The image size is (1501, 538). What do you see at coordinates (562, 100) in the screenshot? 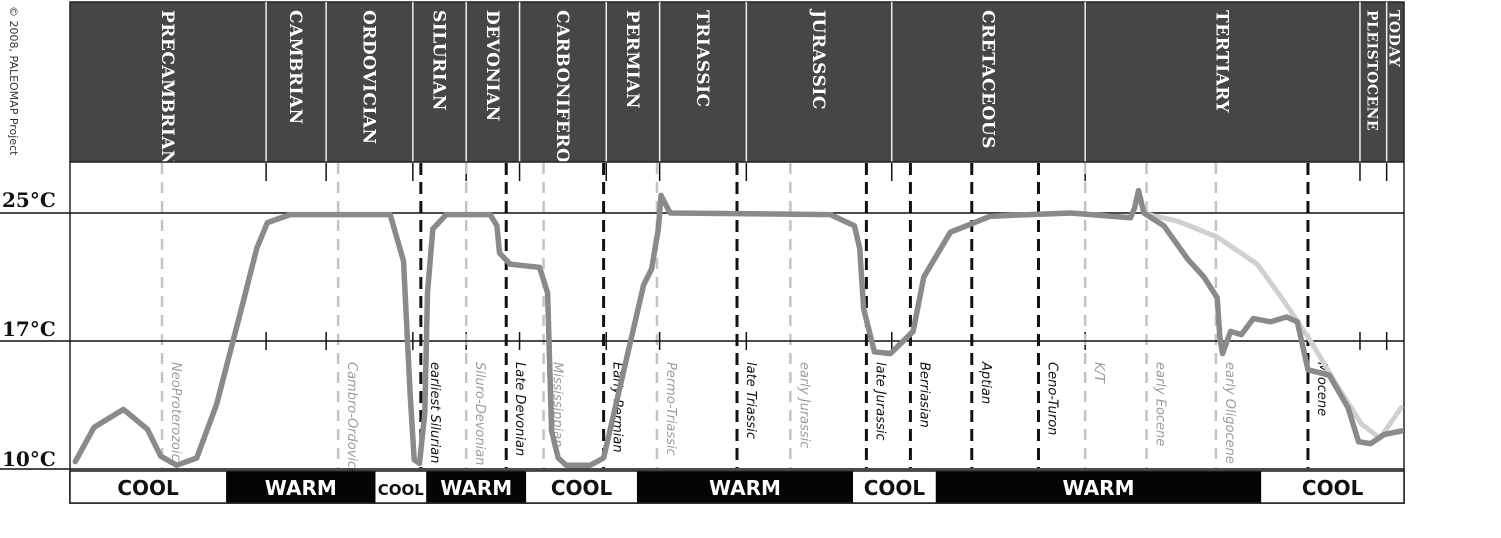
I see `period-label: CARBONIFEROUS` at bounding box center [562, 100].